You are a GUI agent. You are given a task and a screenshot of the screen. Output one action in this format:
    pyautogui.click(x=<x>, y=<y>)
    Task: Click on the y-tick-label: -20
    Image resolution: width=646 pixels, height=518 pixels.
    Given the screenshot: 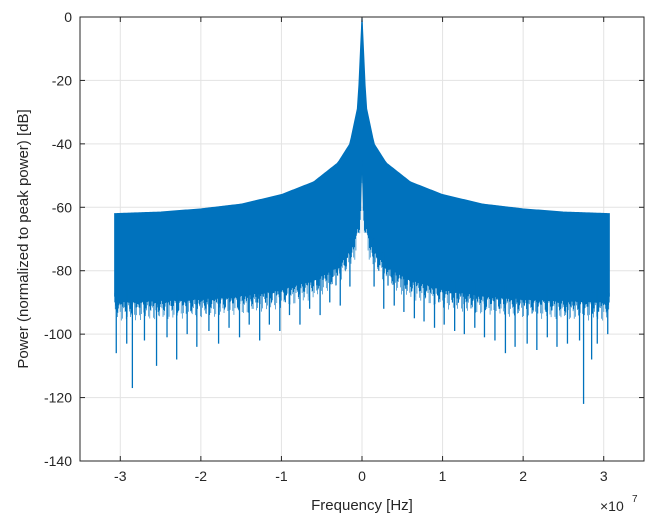 What is the action you would take?
    pyautogui.click(x=62, y=80)
    